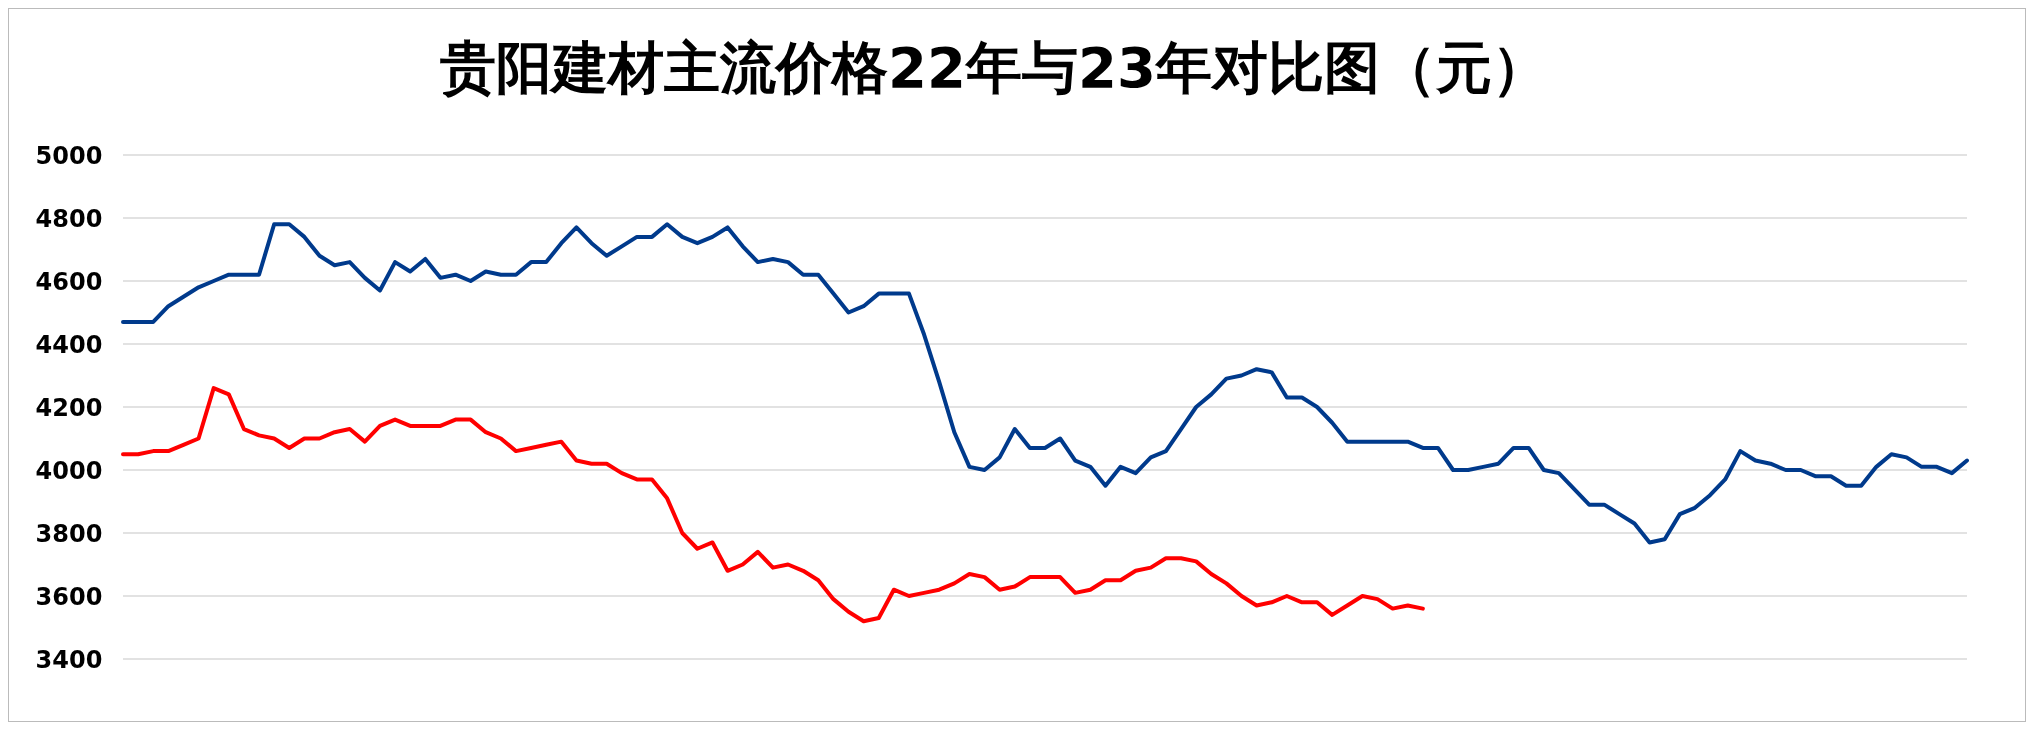 This screenshot has width=2034, height=730. Describe the element at coordinates (69, 659) in the screenshot. I see `y-tick-label: 3400` at that location.